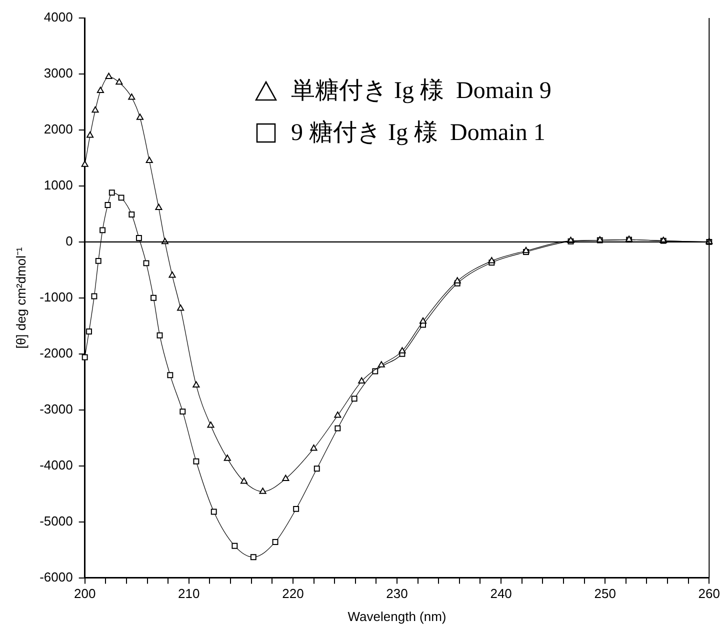  What do you see at coordinates (58, 73) in the screenshot?
I see `y-tick-label: 3000` at bounding box center [58, 73].